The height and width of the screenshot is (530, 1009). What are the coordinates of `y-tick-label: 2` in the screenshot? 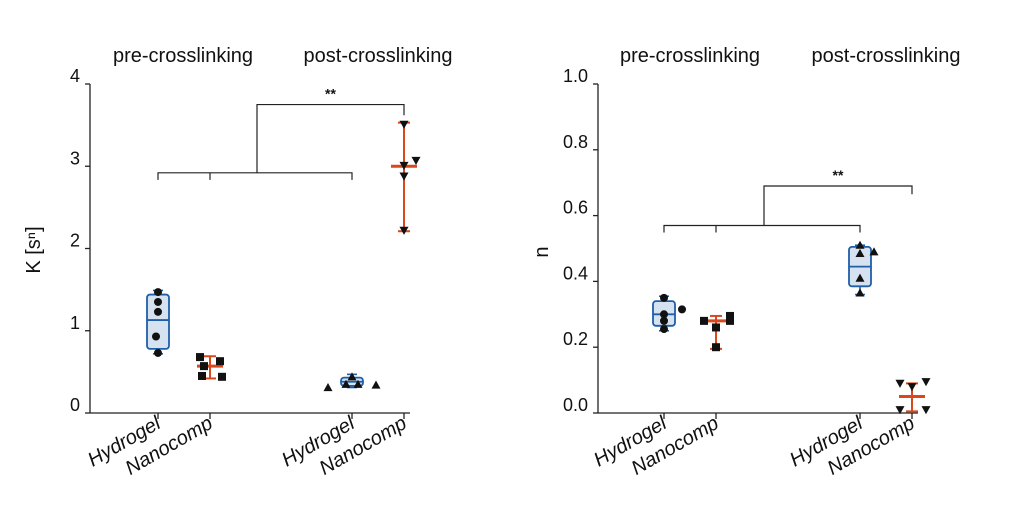 It's located at (75, 241).